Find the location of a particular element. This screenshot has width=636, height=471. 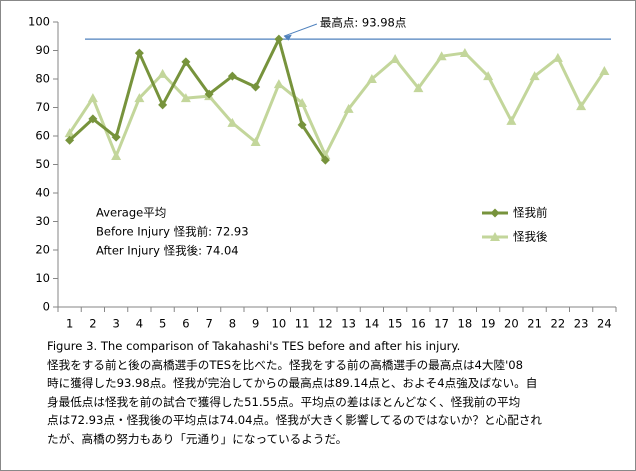

x-tick-label: 15 is located at coordinates (395, 324).